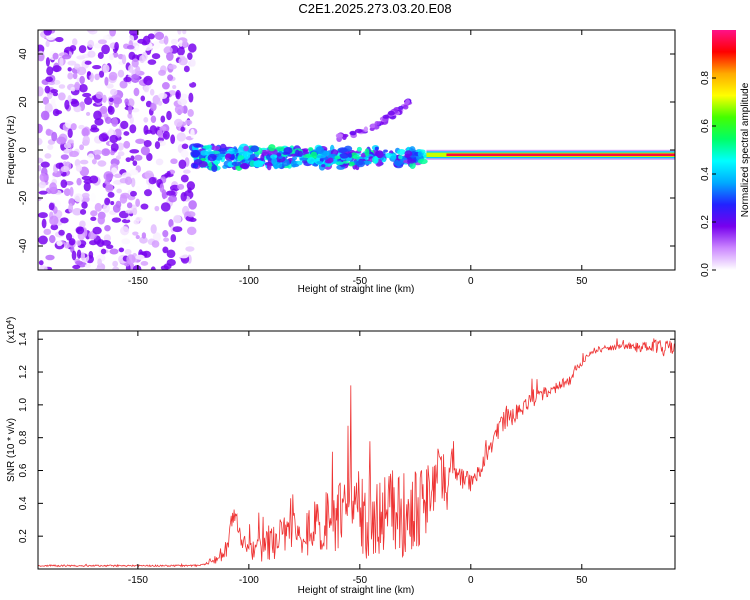  What do you see at coordinates (23, 245) in the screenshot?
I see `spectrogram-y-tick-label: -40` at bounding box center [23, 245].